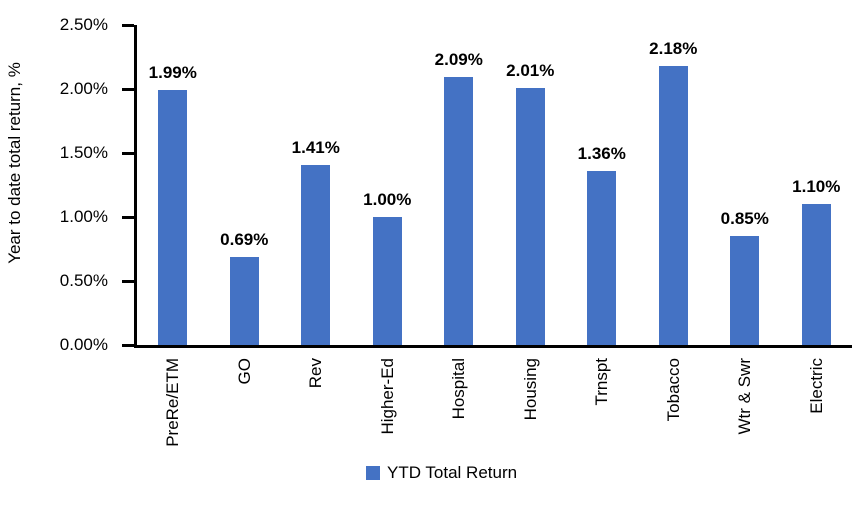  Describe the element at coordinates (387, 199) in the screenshot. I see `bar-value-label: 1.00%` at that location.